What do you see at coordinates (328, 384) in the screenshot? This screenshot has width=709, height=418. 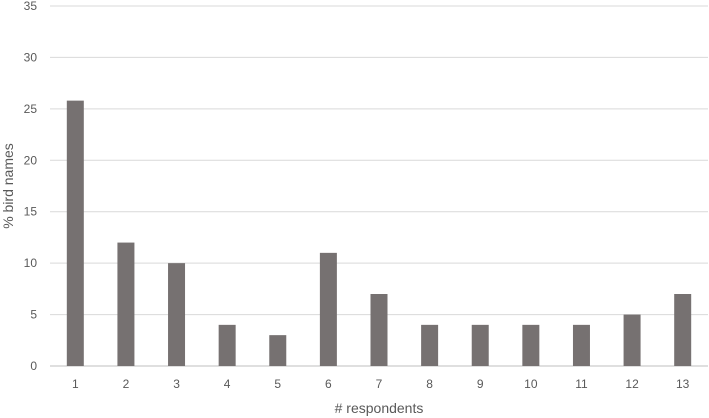 I see `x-tick-label: 6` at bounding box center [328, 384].